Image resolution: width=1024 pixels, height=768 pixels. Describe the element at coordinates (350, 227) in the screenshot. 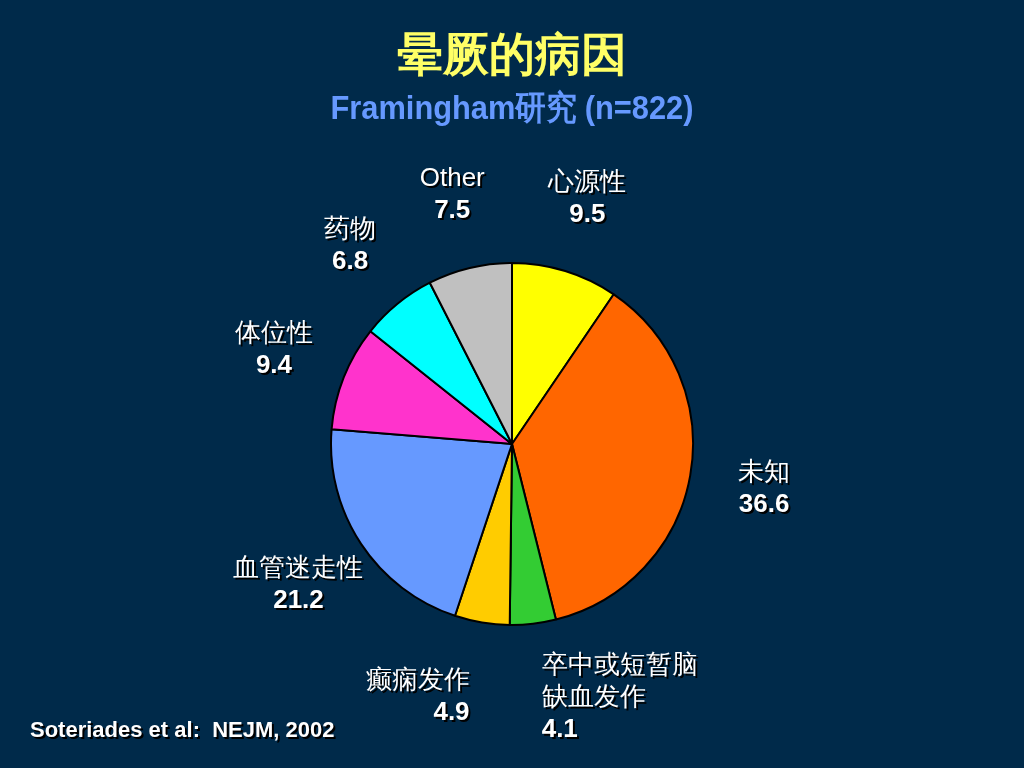

I see `slice-label: 药物` at that location.